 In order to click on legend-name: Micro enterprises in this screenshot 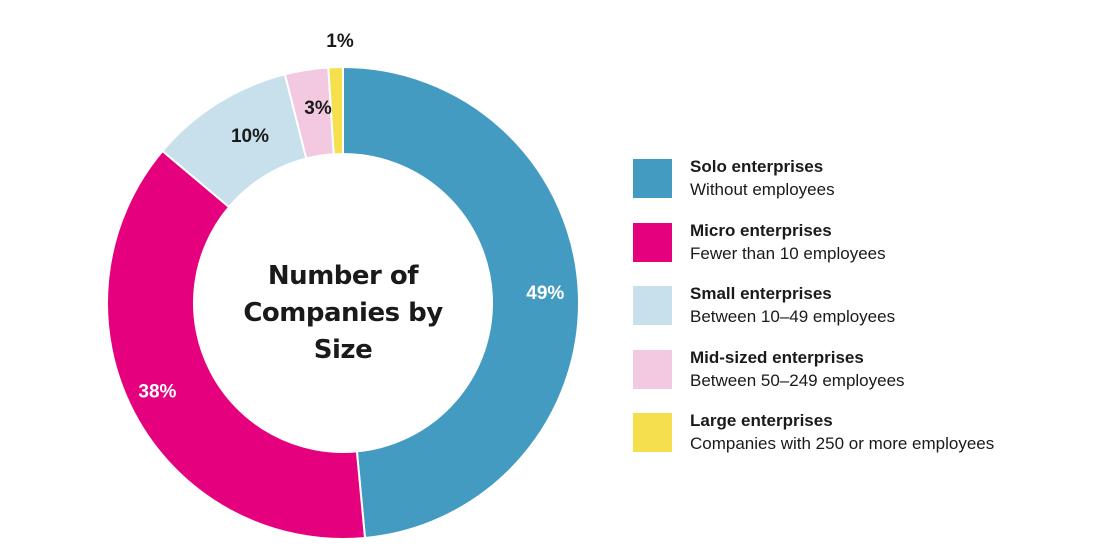, I will do `click(761, 230)`.